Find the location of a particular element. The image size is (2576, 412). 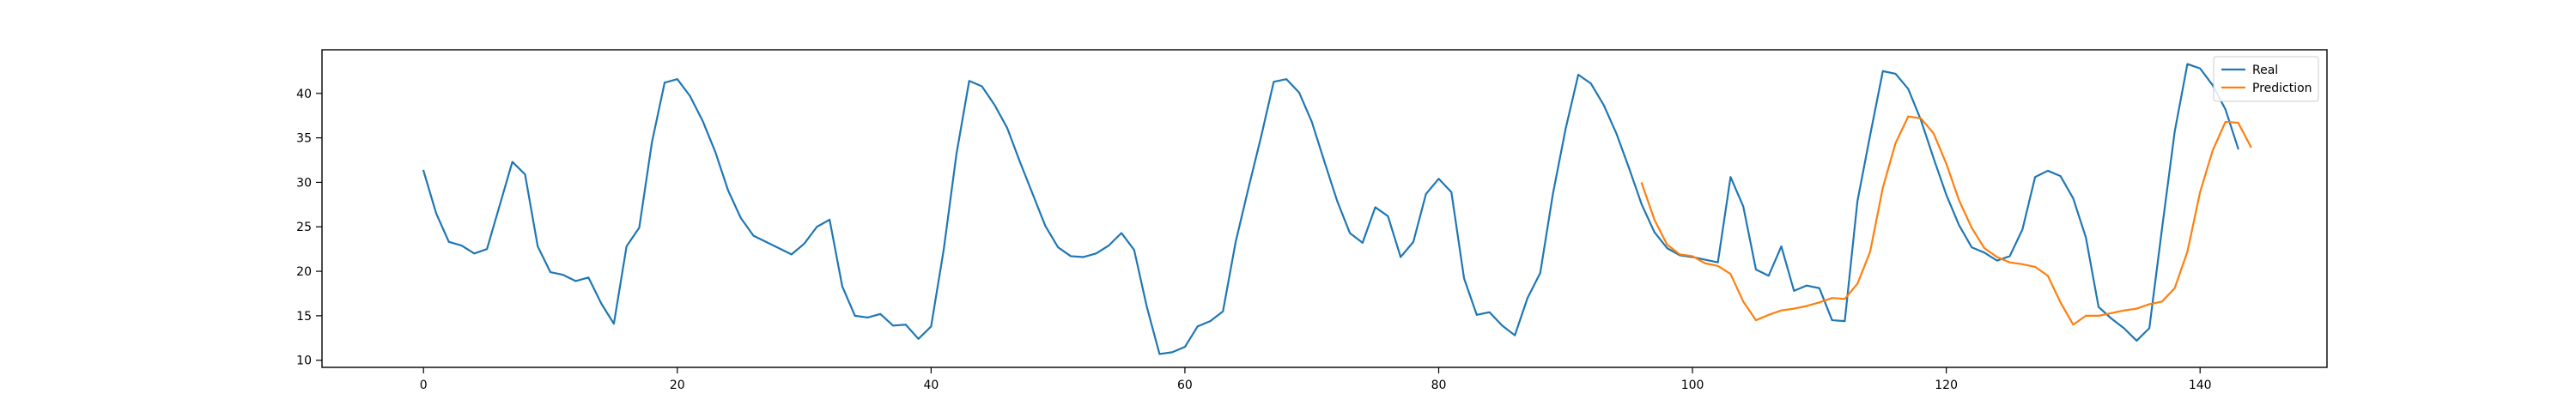

x-tick-label: 20 is located at coordinates (678, 385).